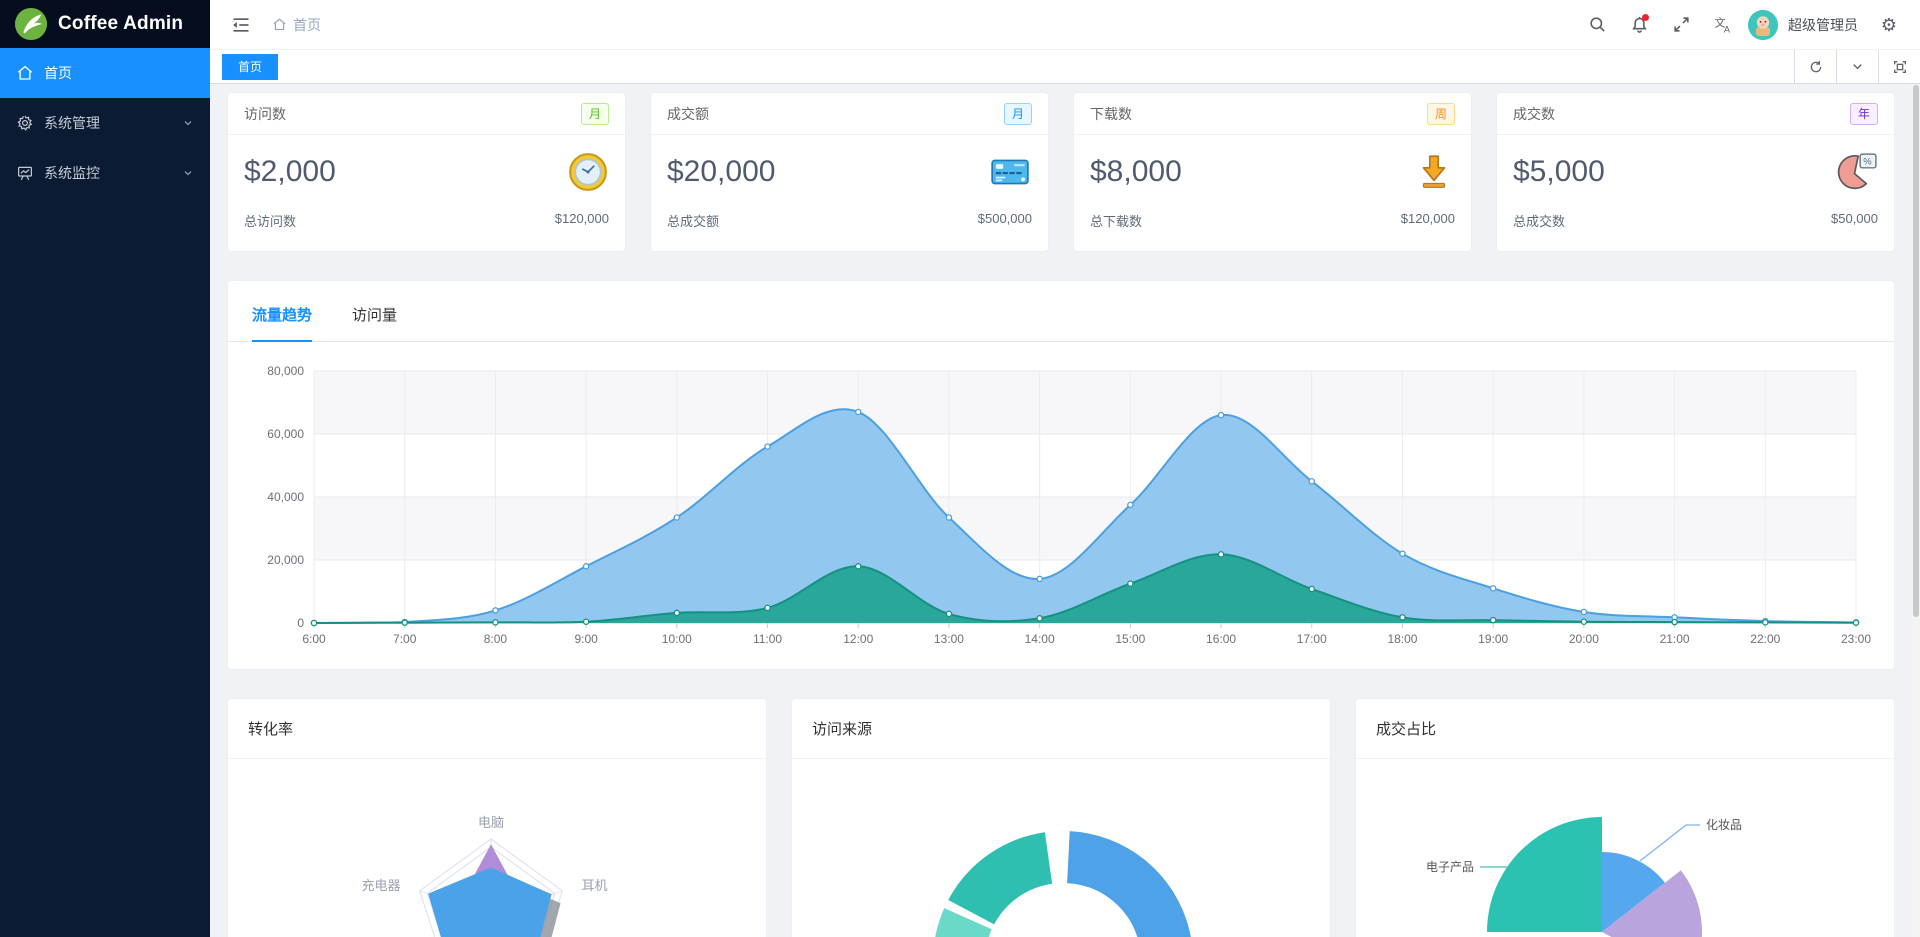 The image size is (1920, 937). What do you see at coordinates (1539, 221) in the screenshot?
I see `stat-footer-label: 总成交数` at bounding box center [1539, 221].